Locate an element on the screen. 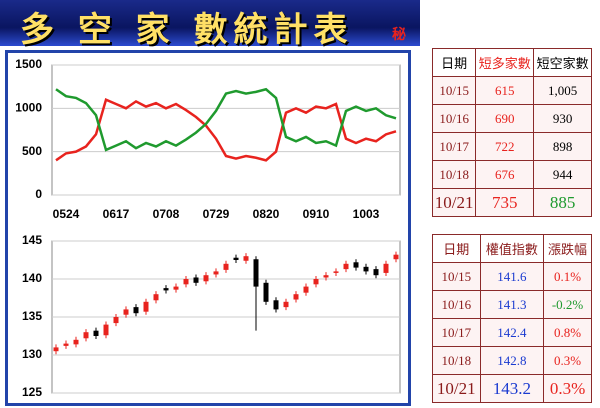 Image resolution: width=600 pixels, height=408 pixels. banner: 多 空 家 數統計表 秘 is located at coordinates (210, 25).